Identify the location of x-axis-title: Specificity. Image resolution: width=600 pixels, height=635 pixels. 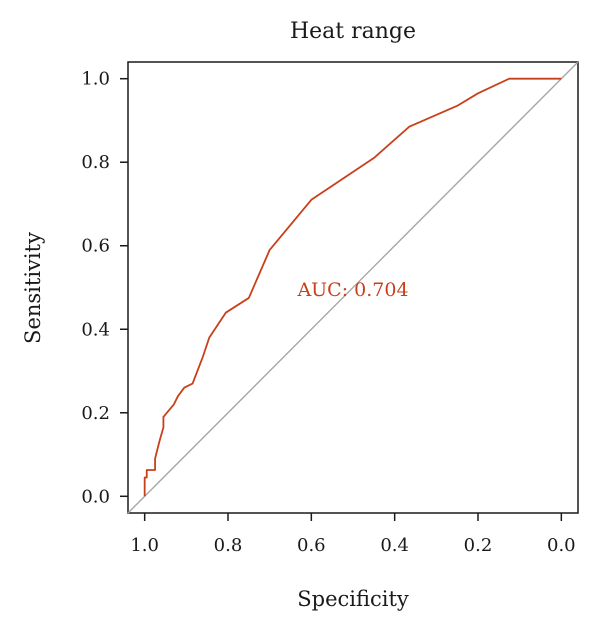
(353, 599).